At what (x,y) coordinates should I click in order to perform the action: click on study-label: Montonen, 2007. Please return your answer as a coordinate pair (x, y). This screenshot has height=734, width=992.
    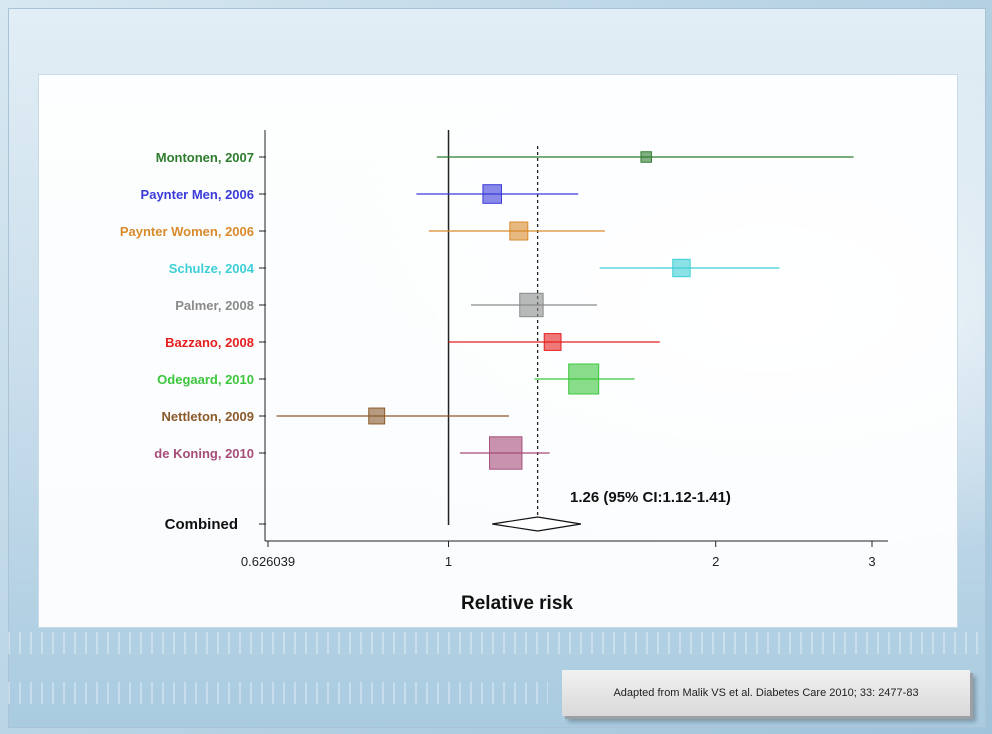
    Looking at the image, I should click on (205, 157).